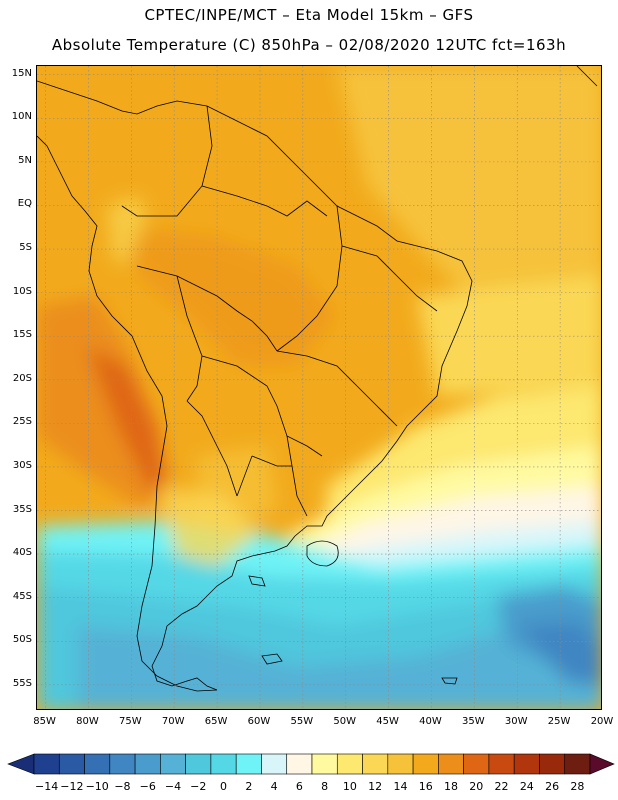 This screenshot has width=618, height=800. What do you see at coordinates (22, 509) in the screenshot?
I see `latitude-label: 35S` at bounding box center [22, 509].